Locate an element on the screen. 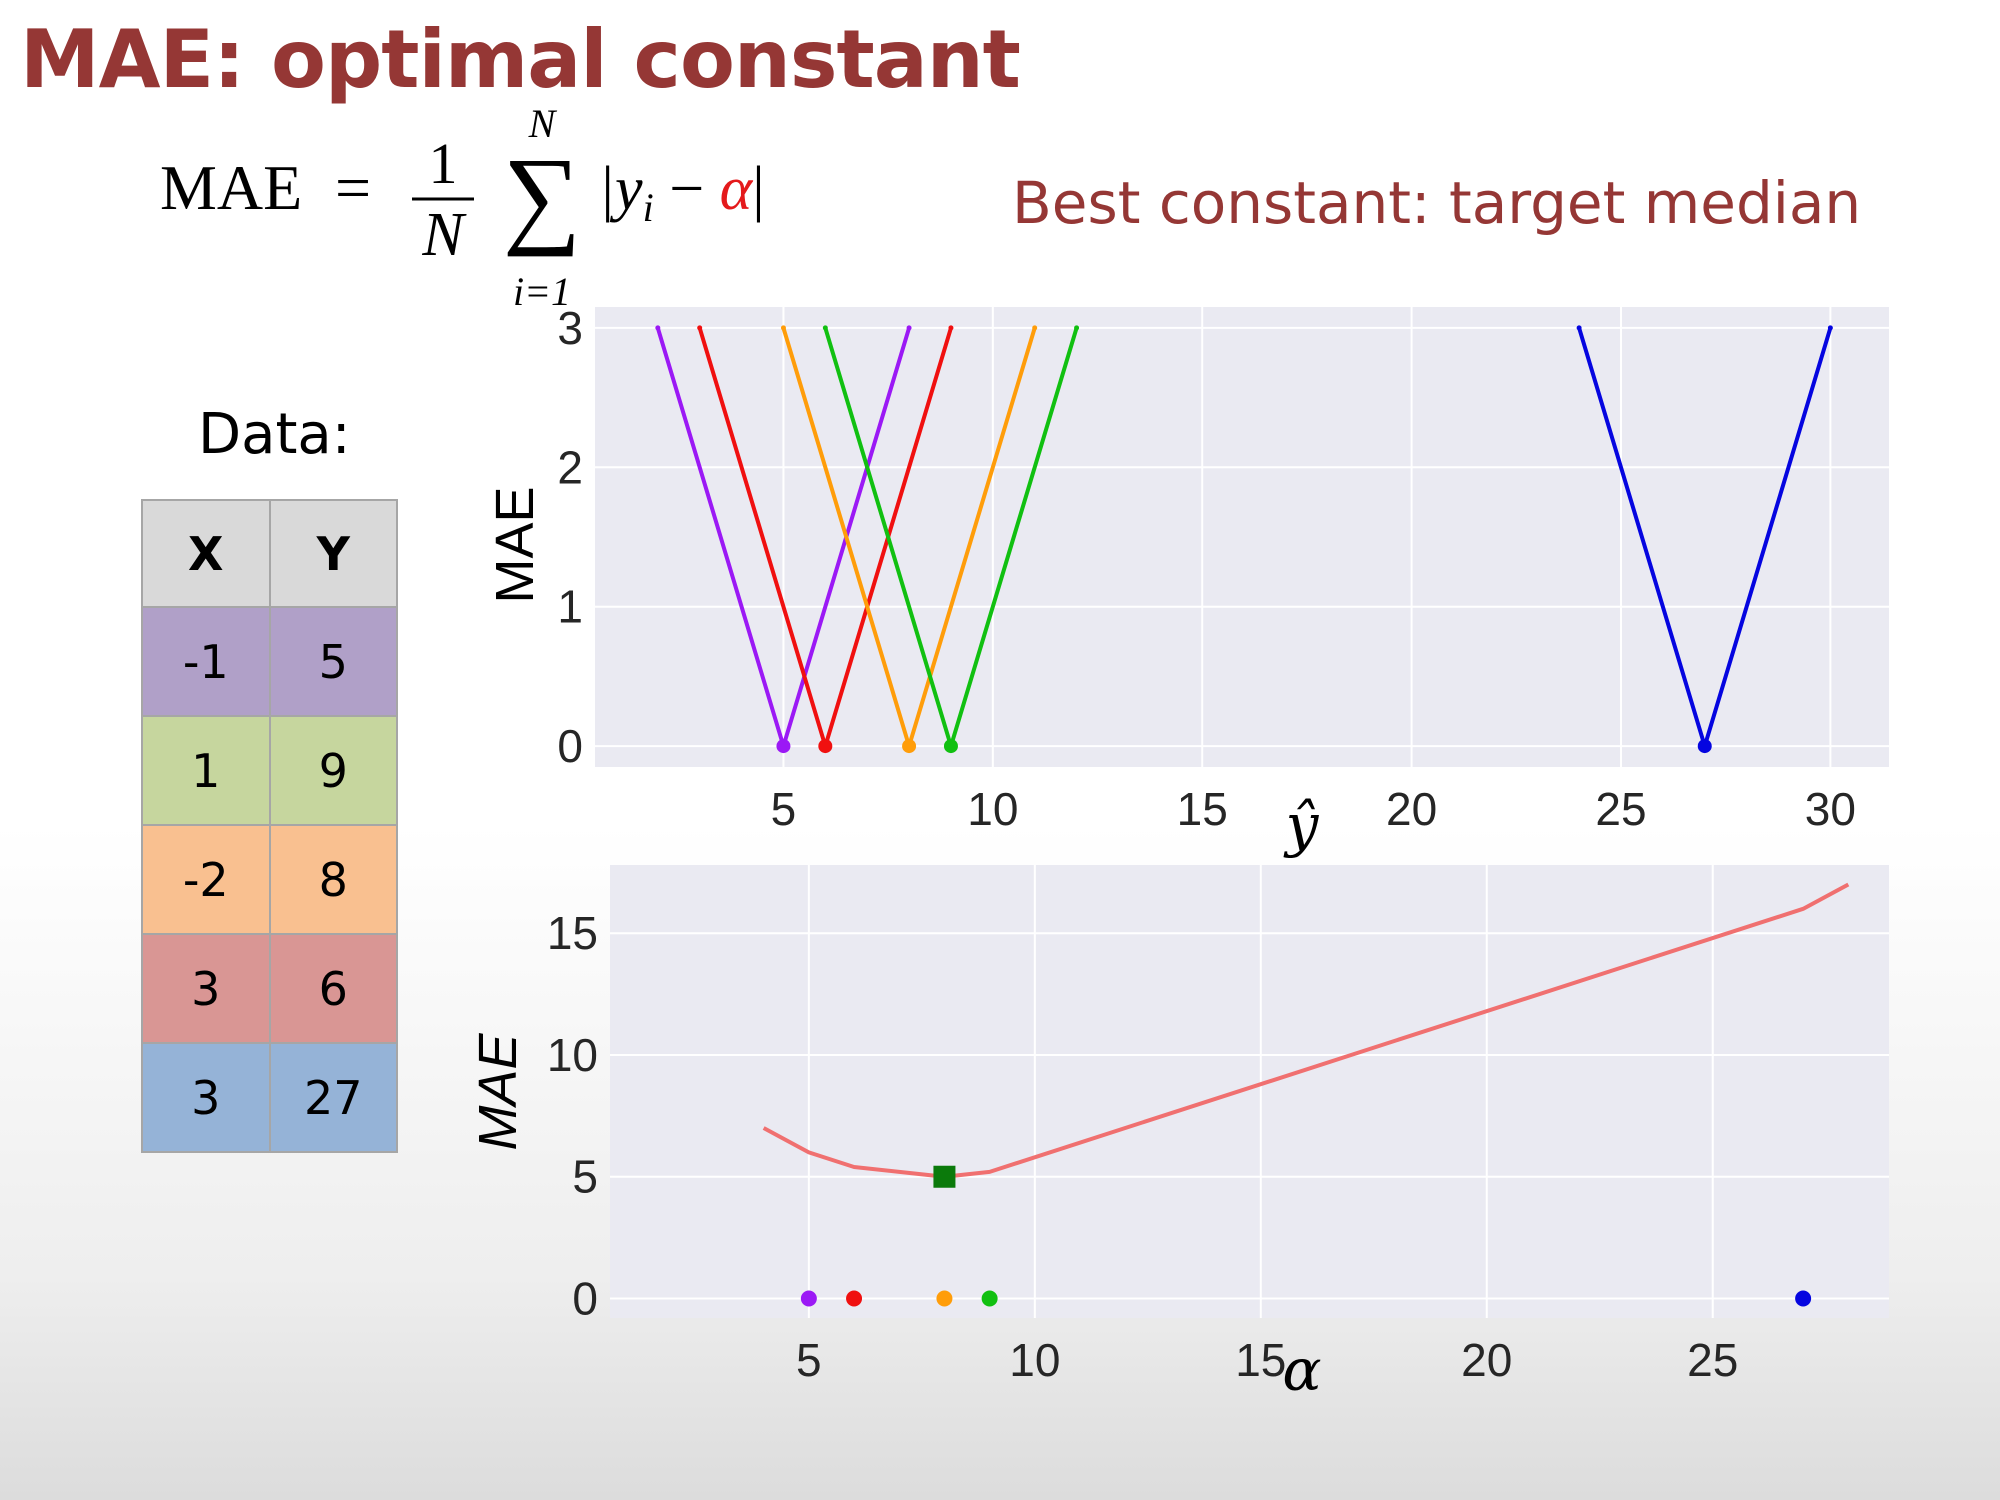 This screenshot has height=1500, width=2000. formula-lhs: MAE is located at coordinates (231, 187).